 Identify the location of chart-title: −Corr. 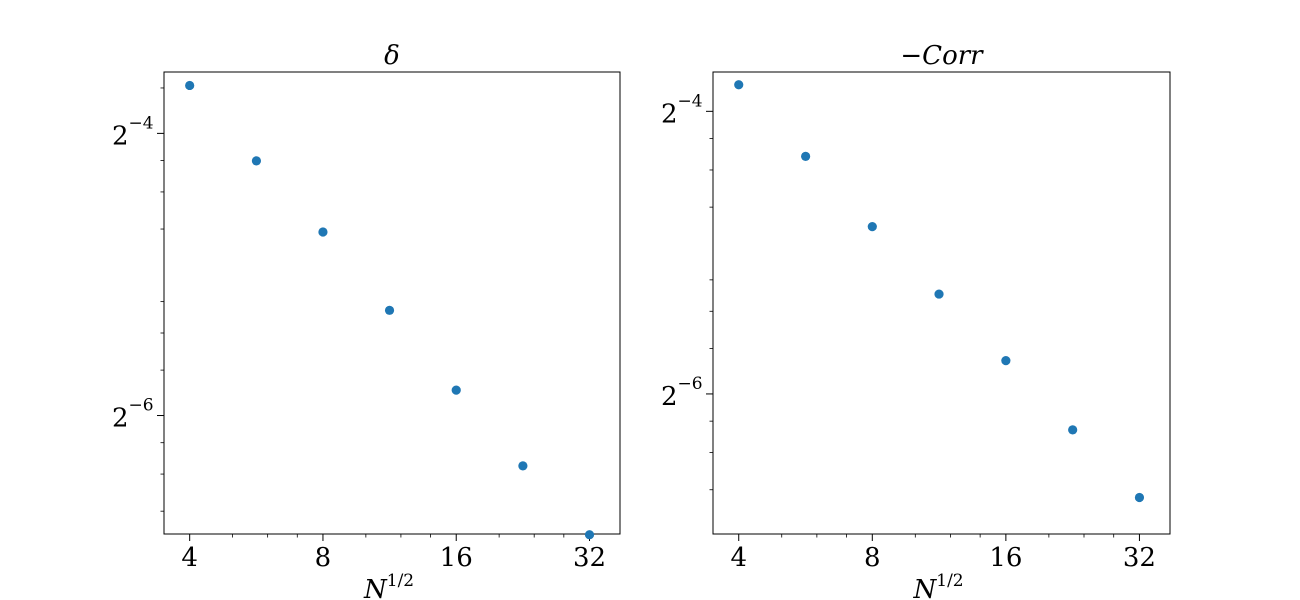
(942, 56).